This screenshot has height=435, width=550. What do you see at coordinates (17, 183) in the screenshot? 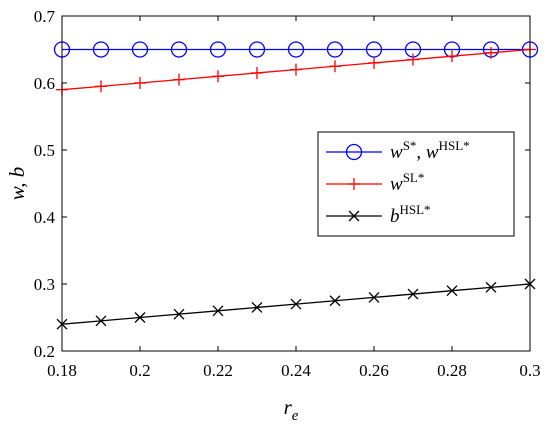
I see `y-axis-title: w, b` at bounding box center [17, 183].